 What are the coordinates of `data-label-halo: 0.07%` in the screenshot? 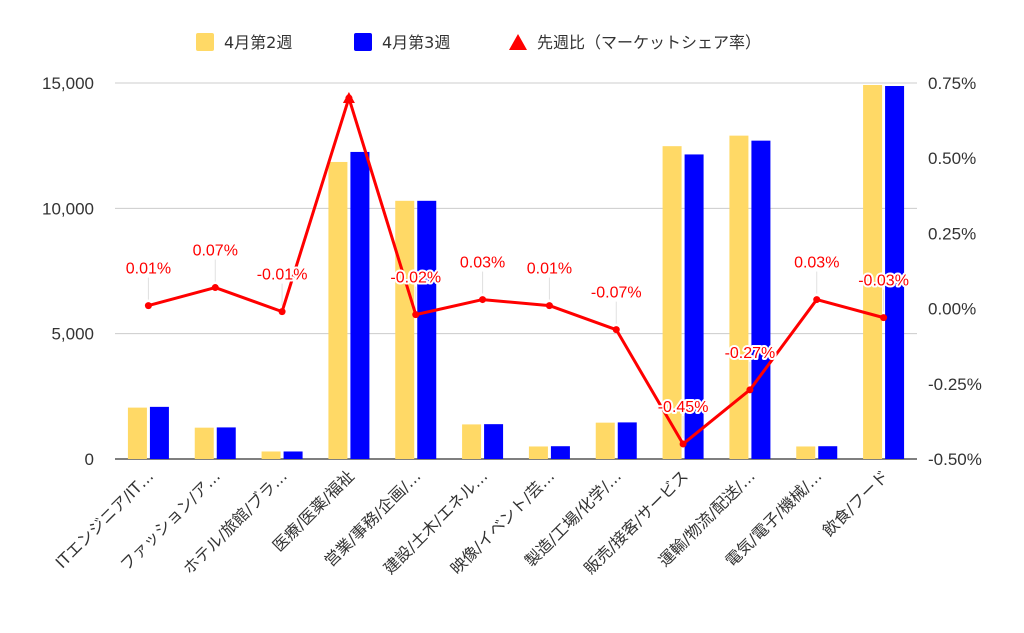 It's located at (215, 251).